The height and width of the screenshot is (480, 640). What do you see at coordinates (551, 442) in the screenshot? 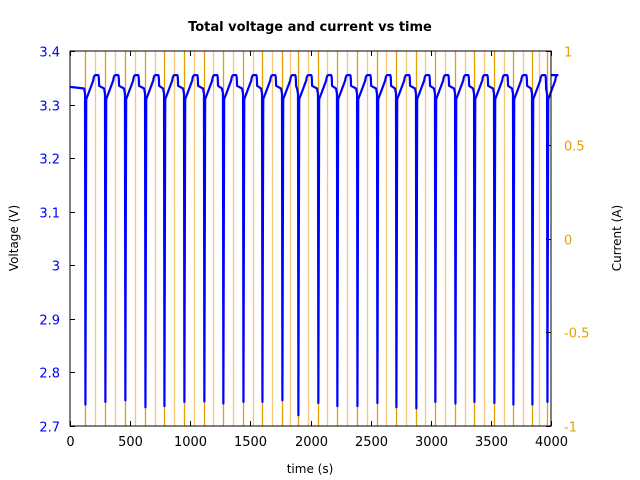
I see `x-tick-label: 4000` at bounding box center [551, 442].